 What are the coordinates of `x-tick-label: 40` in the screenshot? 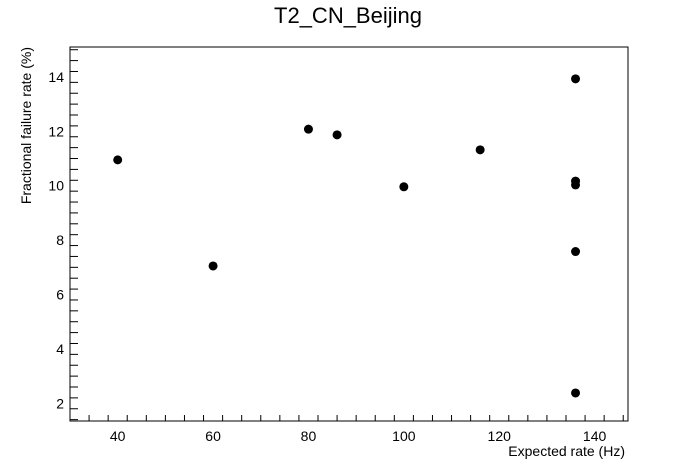 It's located at (118, 436).